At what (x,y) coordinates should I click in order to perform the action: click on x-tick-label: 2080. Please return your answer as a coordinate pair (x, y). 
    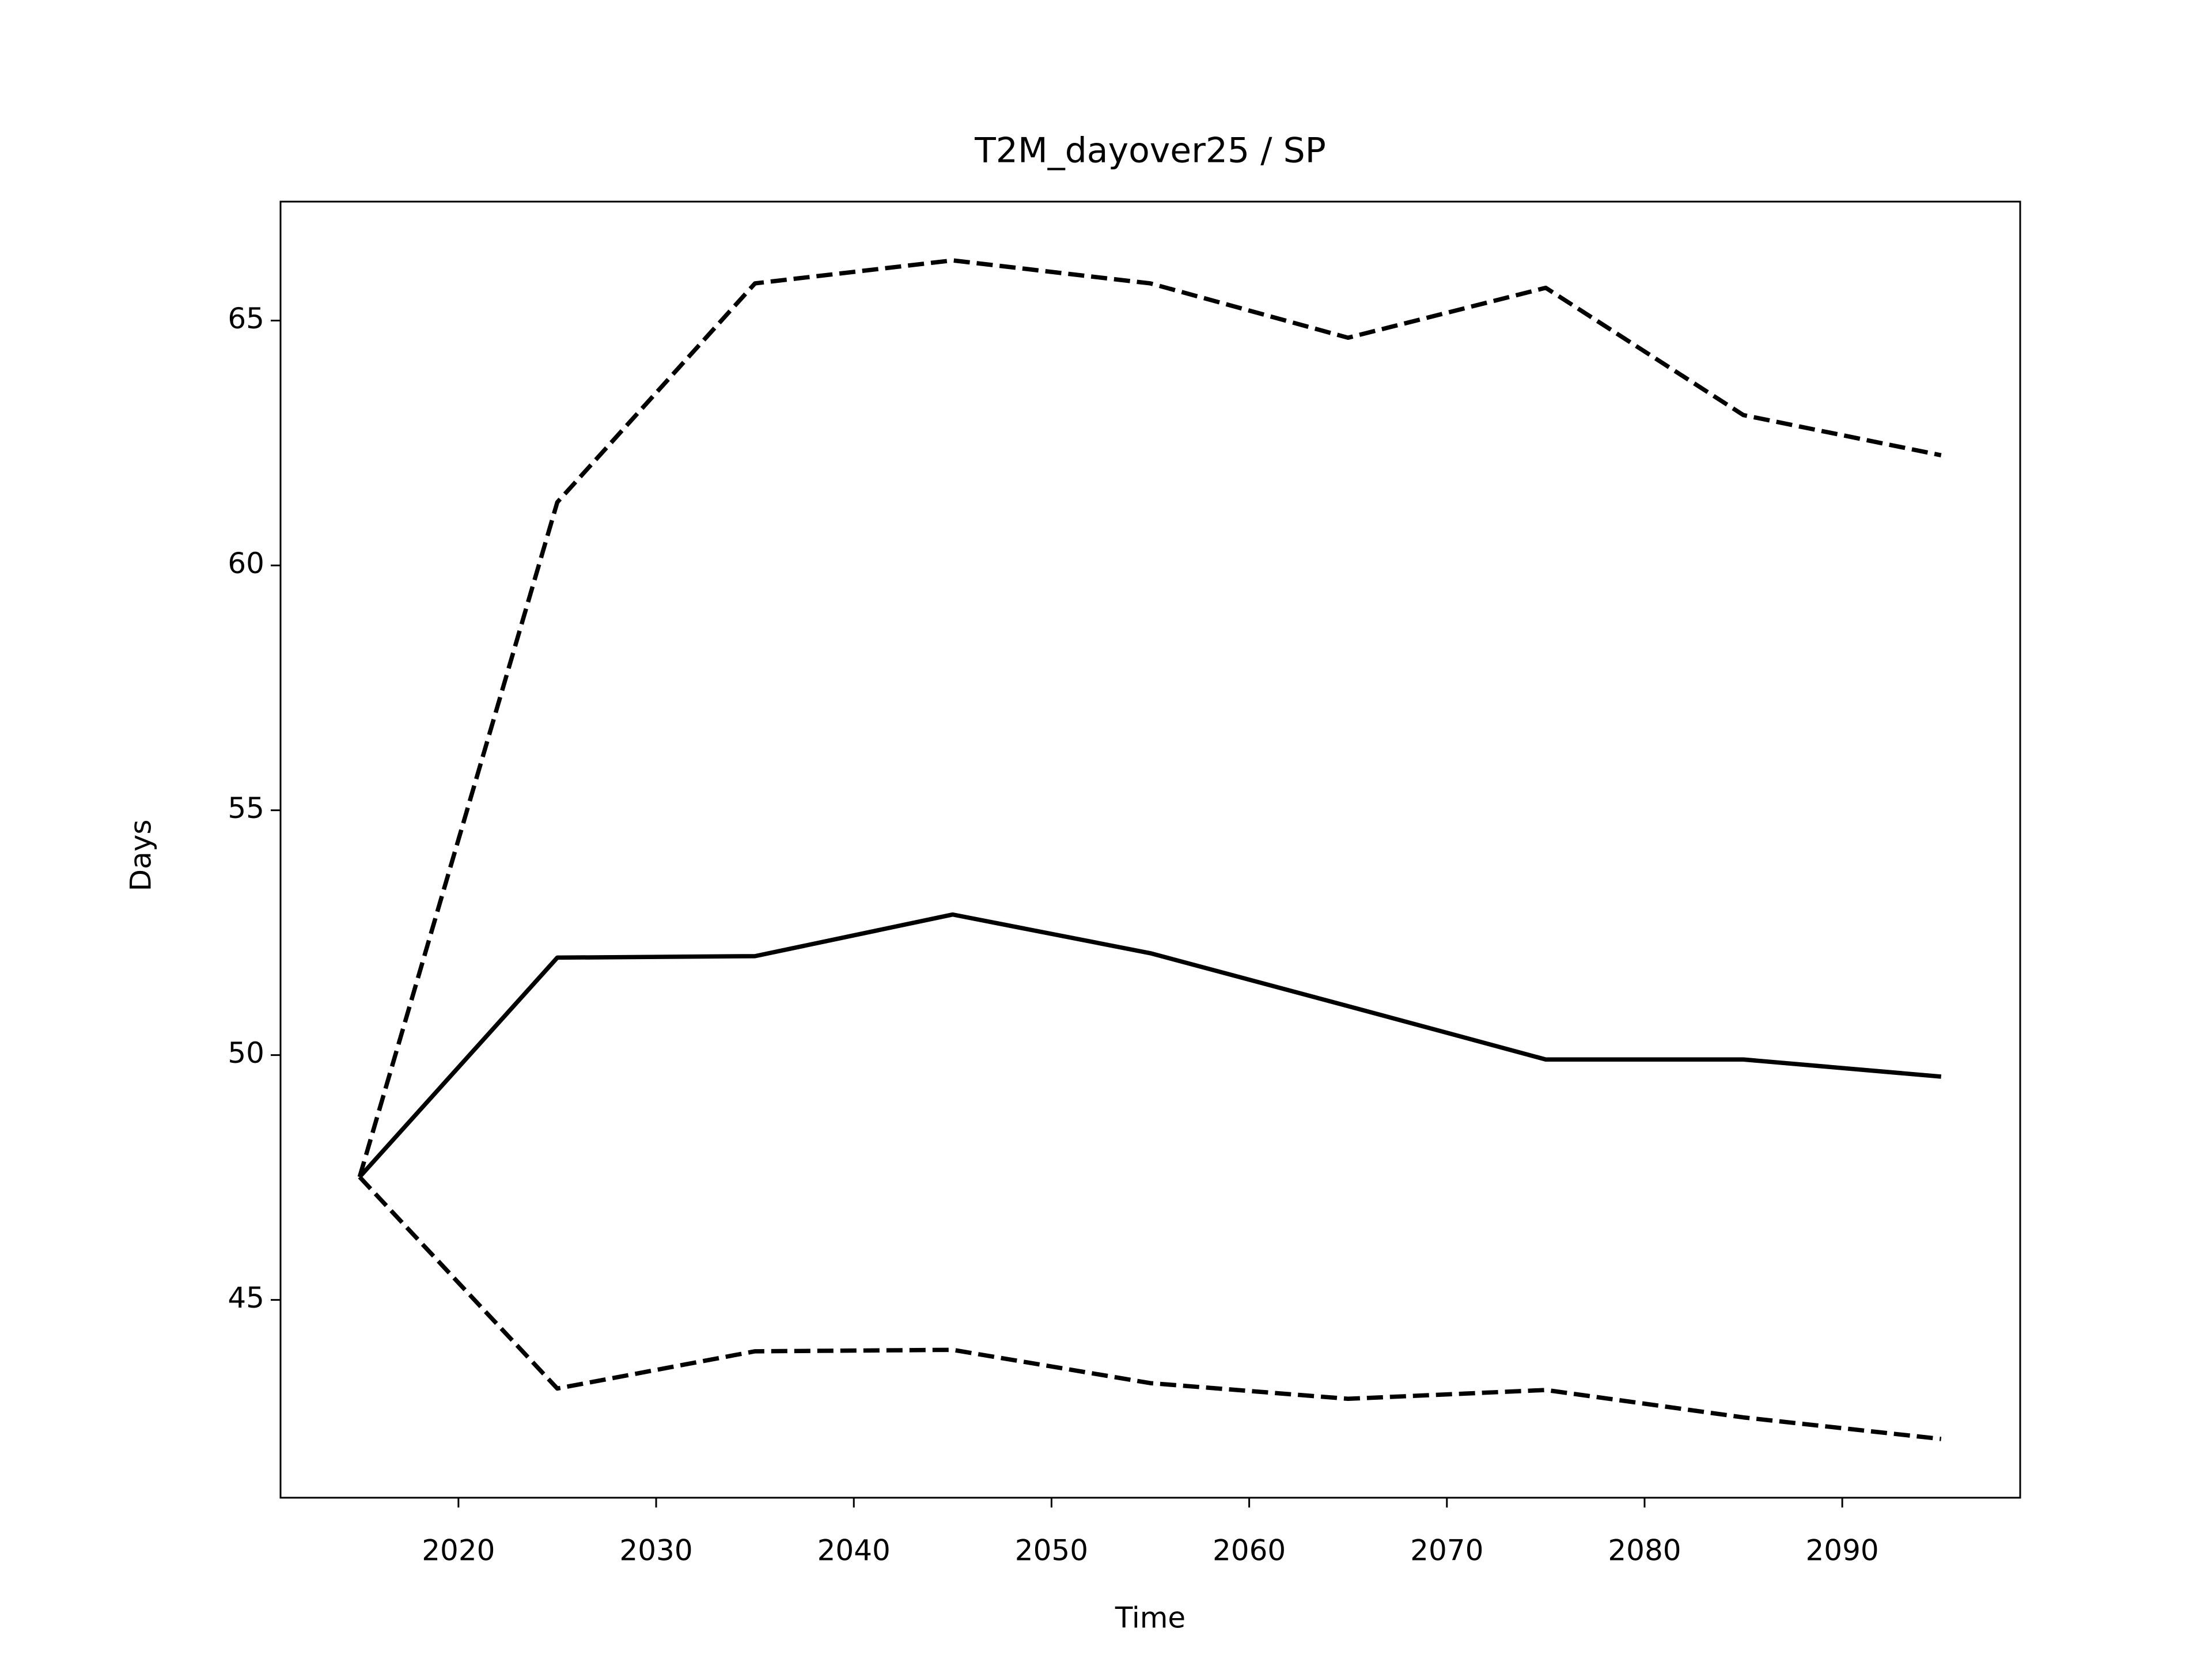
    Looking at the image, I should click on (1644, 1550).